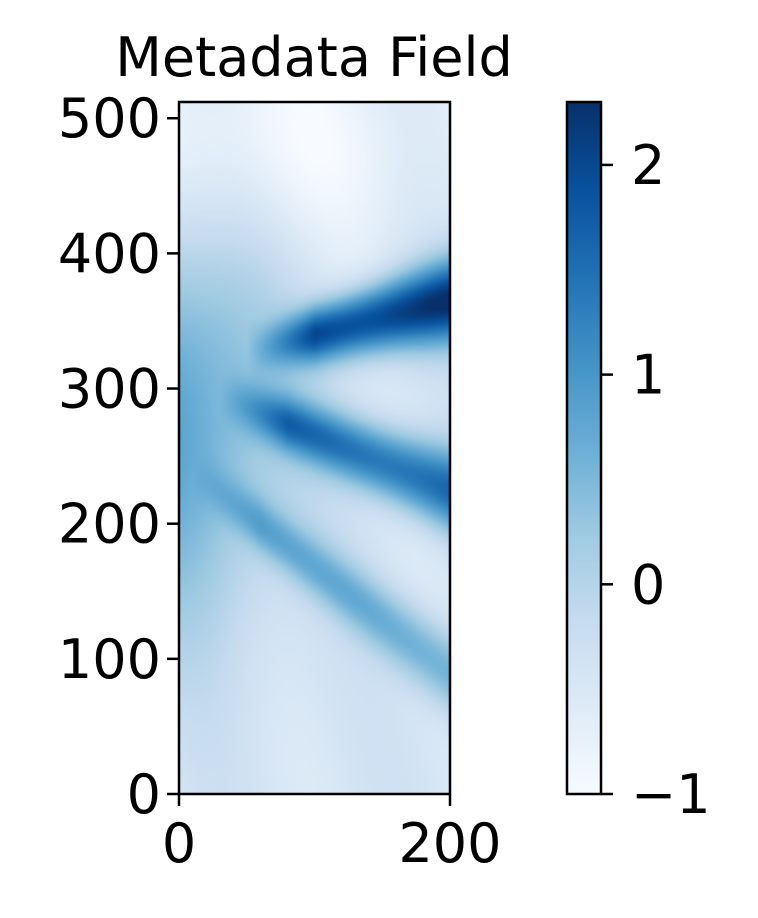  I want to click on colorbar-frame, so click(584, 448).